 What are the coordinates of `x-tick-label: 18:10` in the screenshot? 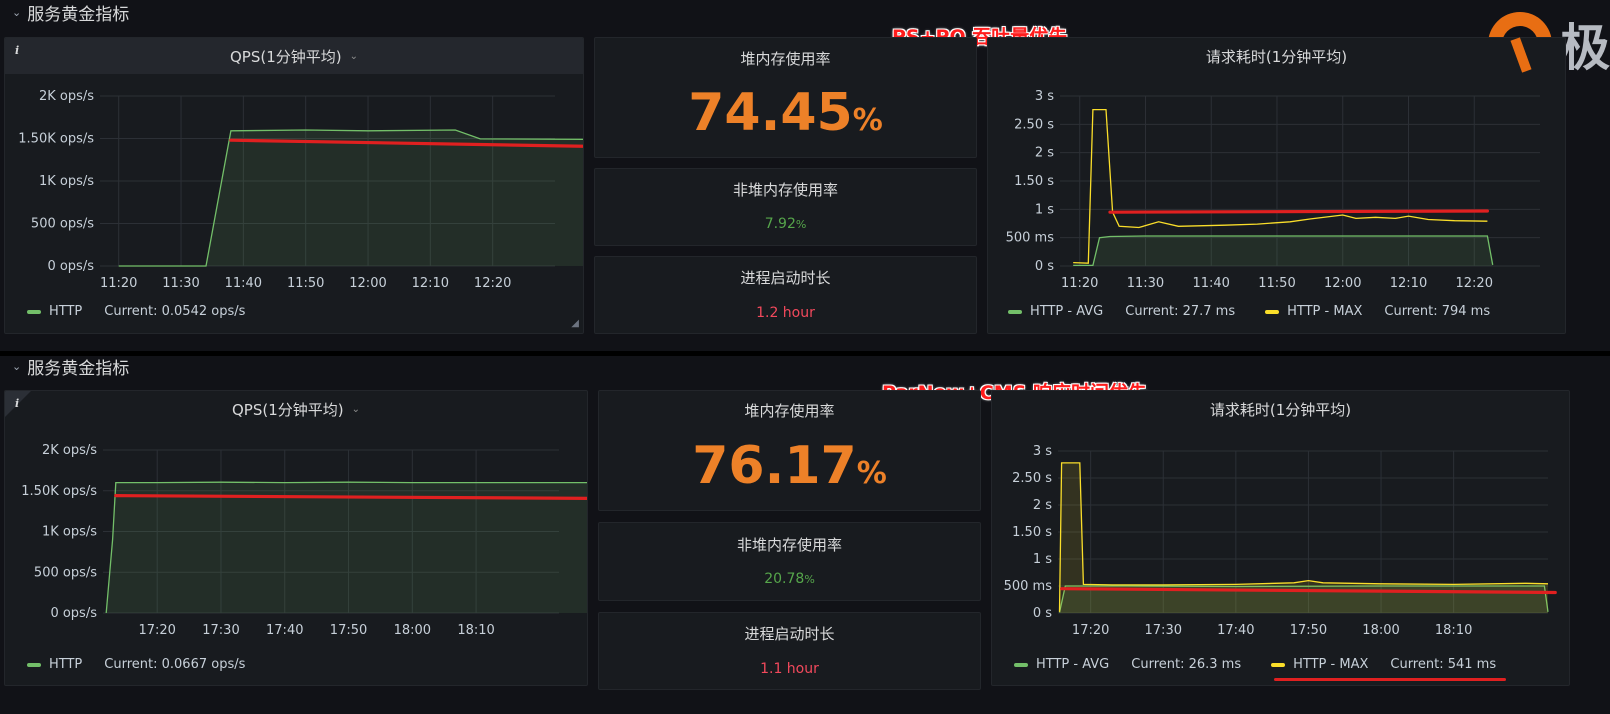 It's located at (1453, 630).